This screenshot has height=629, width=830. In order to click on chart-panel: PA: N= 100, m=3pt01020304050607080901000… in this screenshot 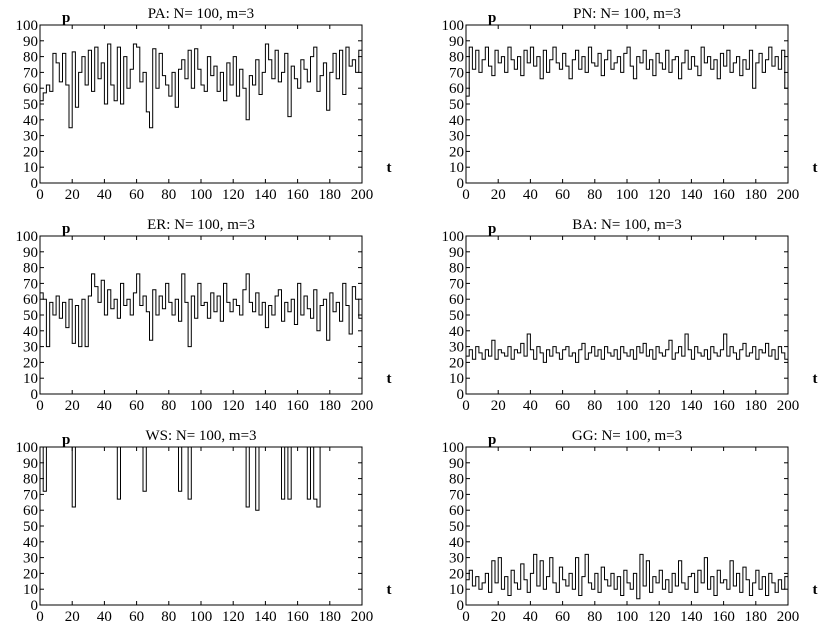, I will do `click(204, 104)`.